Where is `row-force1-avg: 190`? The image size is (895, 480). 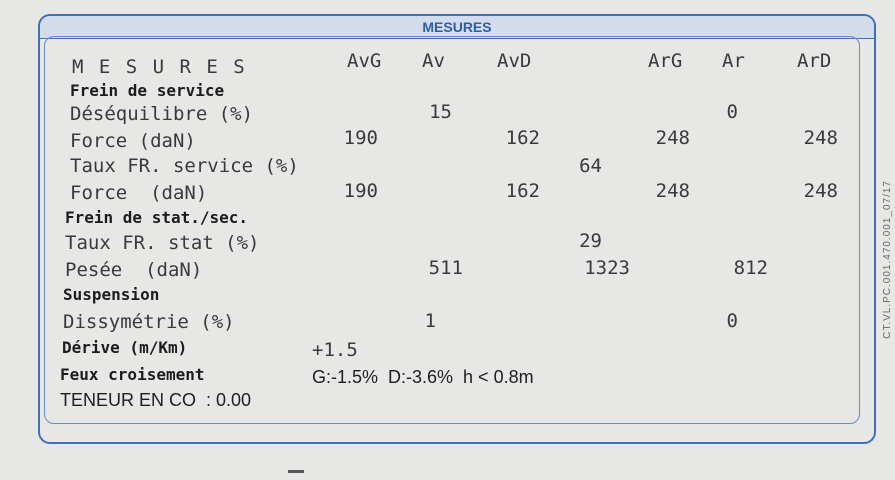 row-force1-avg: 190 is located at coordinates (360, 138).